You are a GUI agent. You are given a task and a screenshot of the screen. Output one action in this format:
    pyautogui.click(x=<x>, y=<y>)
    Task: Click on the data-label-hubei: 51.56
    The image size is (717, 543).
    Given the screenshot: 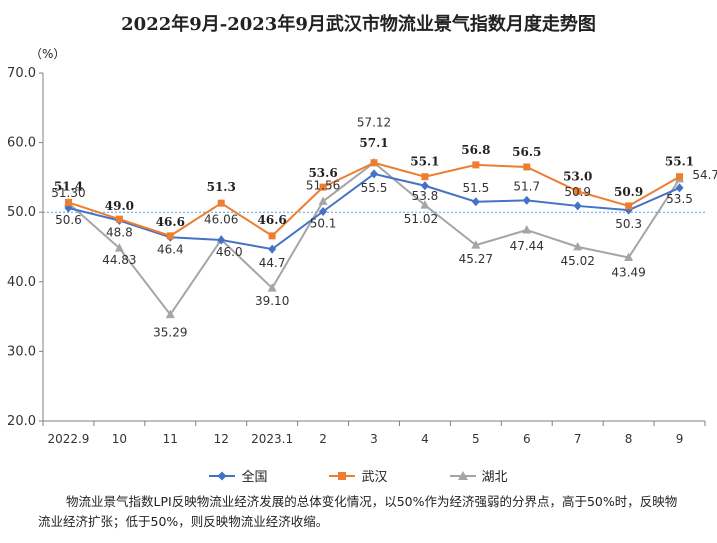 What is the action you would take?
    pyautogui.click(x=323, y=185)
    